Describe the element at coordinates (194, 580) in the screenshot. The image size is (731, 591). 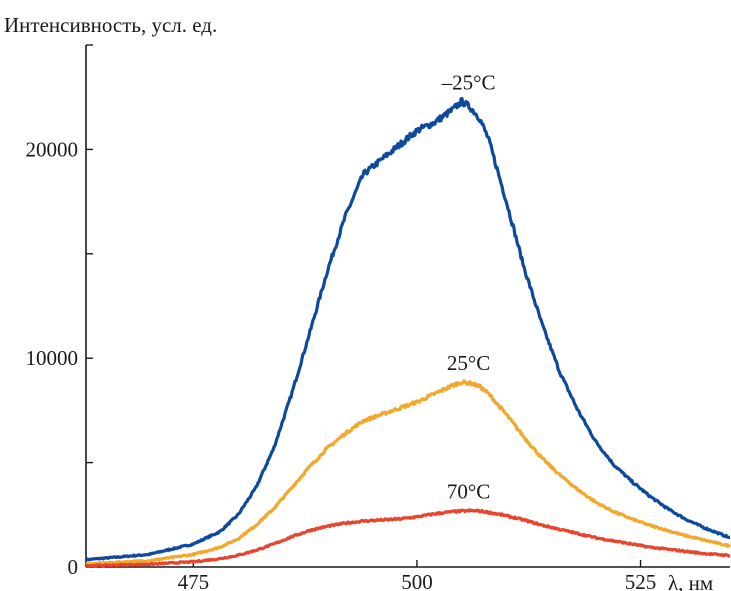
I see `x-tick-label: 475` at that location.